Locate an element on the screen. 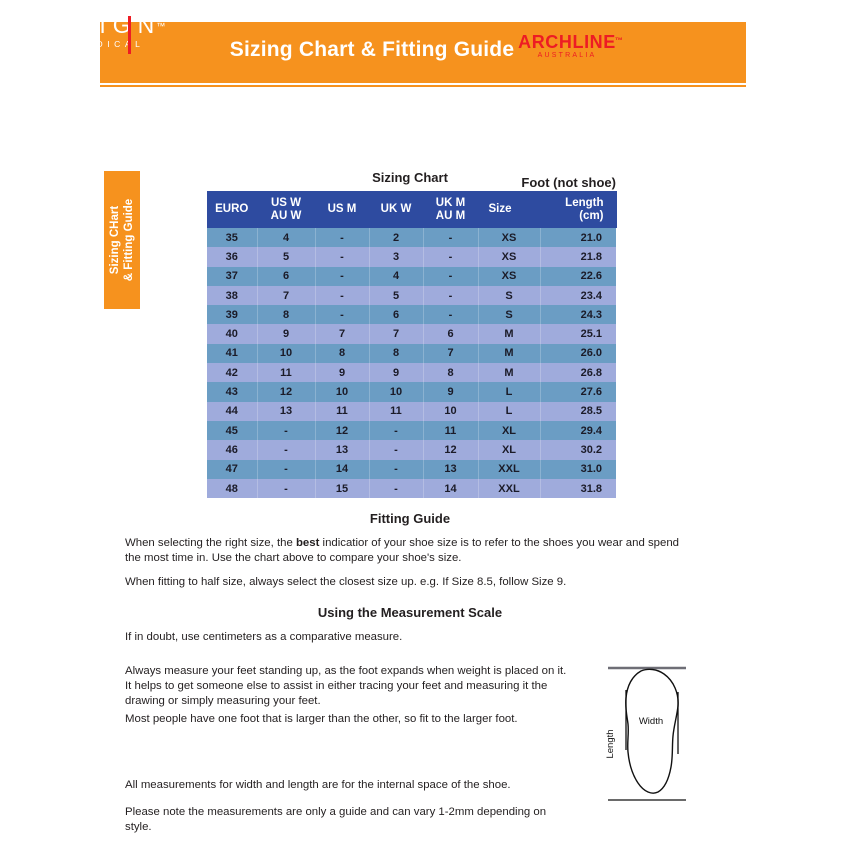 The height and width of the screenshot is (848, 848). header-banner is located at coordinates (423, 52).